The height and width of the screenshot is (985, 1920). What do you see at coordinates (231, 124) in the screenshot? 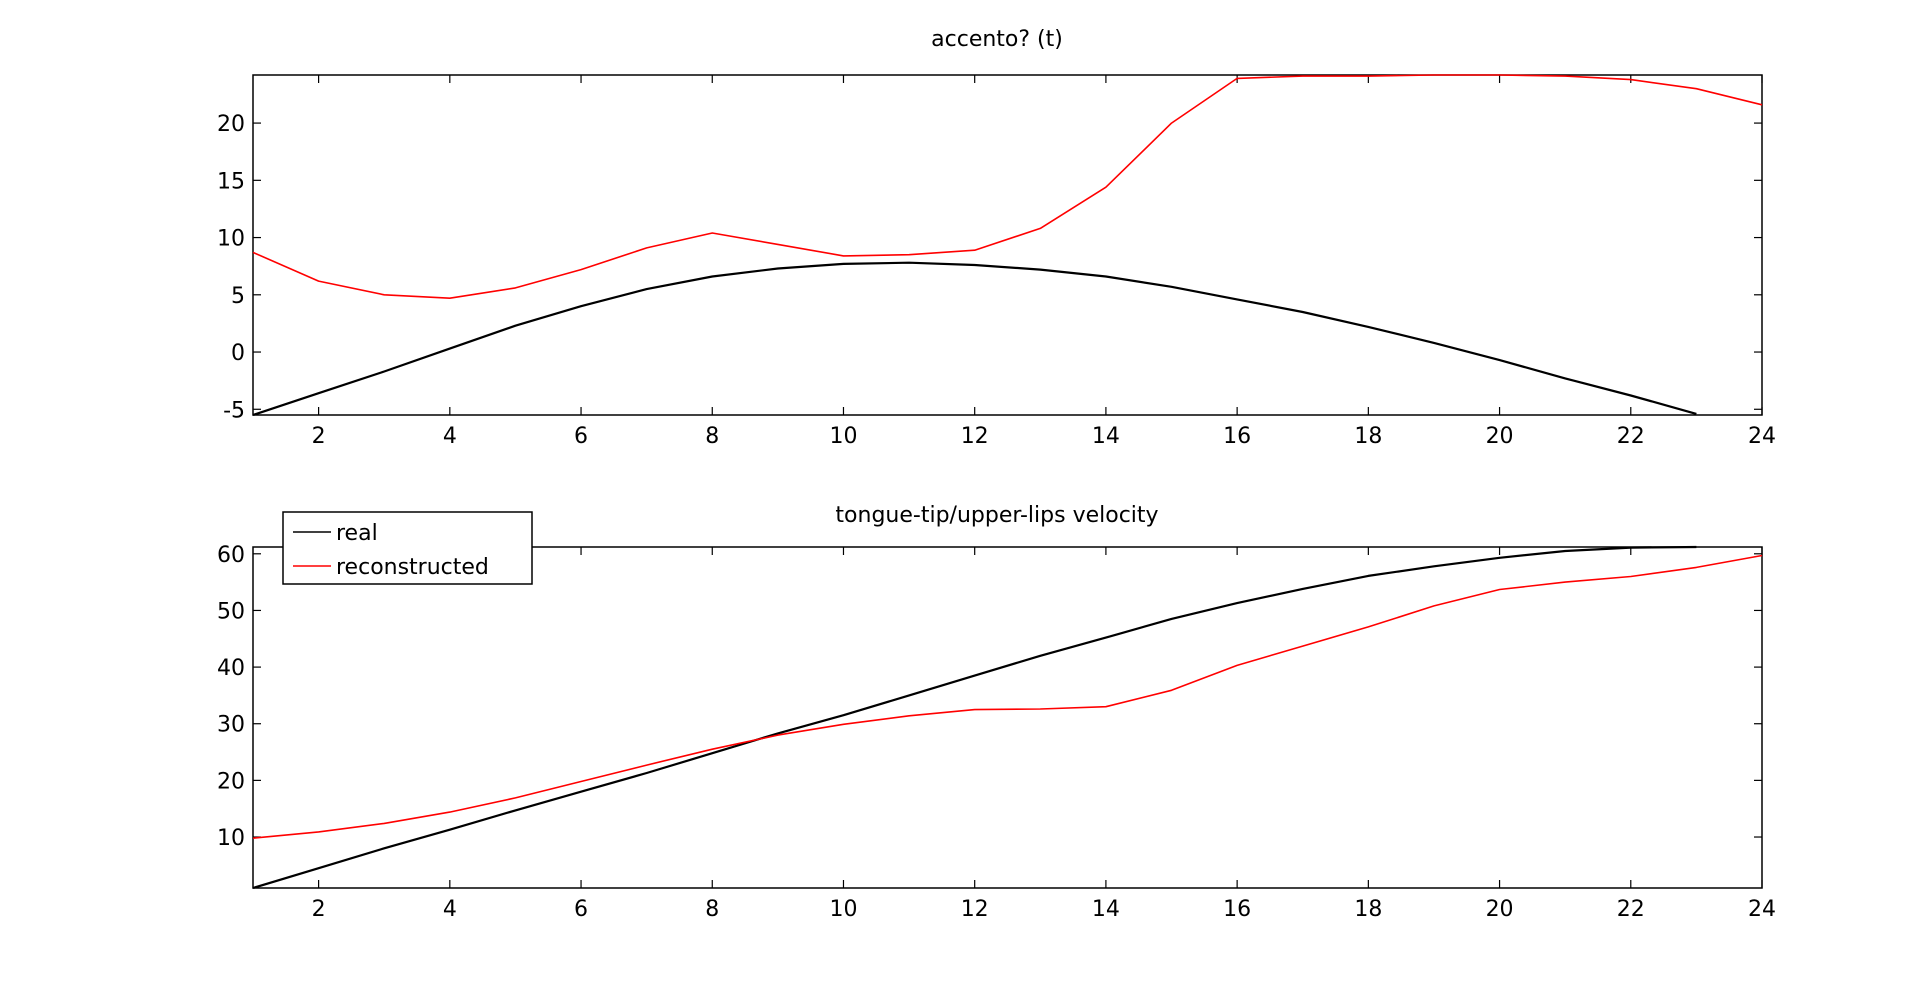
I see `top-chart-y-tick-label: 20` at bounding box center [231, 124].